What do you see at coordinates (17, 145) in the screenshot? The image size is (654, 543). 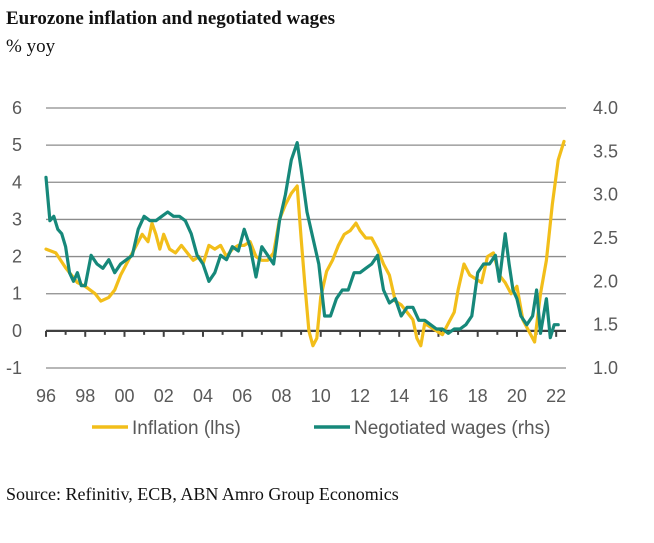 I see `left-axis-tick-label: 5` at bounding box center [17, 145].